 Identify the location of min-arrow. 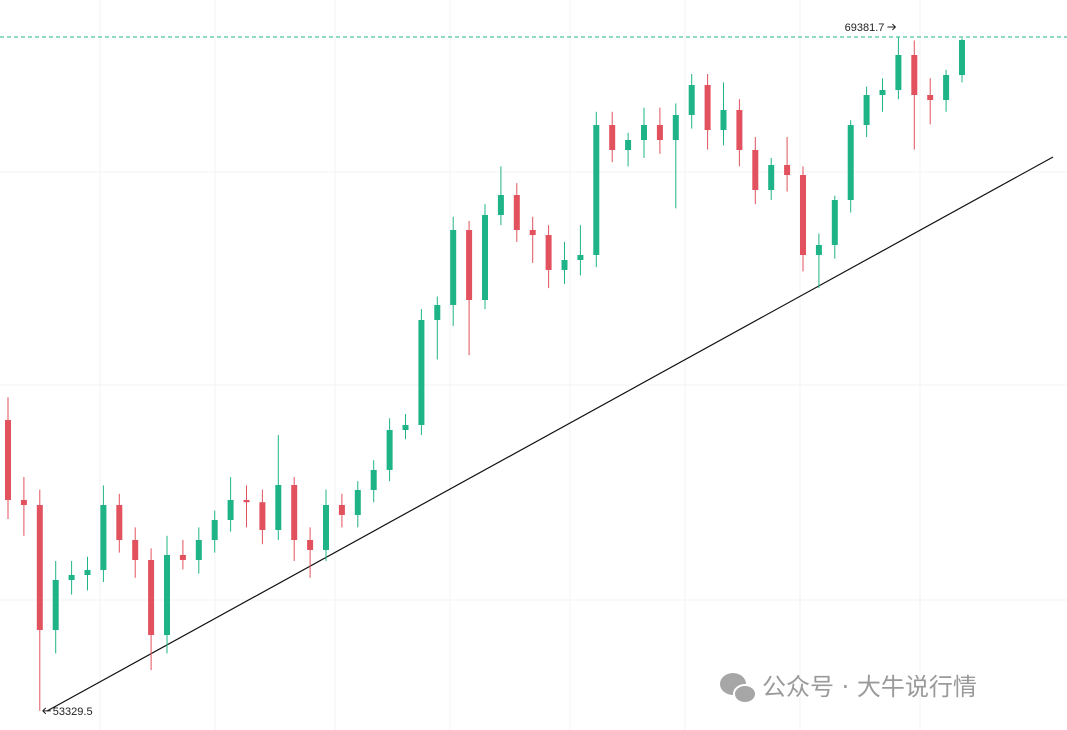
(46, 711).